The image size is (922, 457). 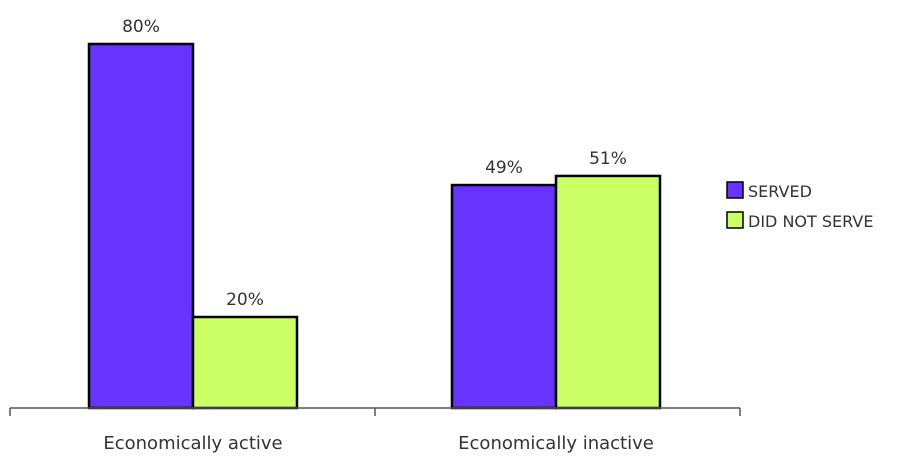 I want to click on legend-label-did-not-serve: DID NOT SERVE, so click(x=810, y=221).